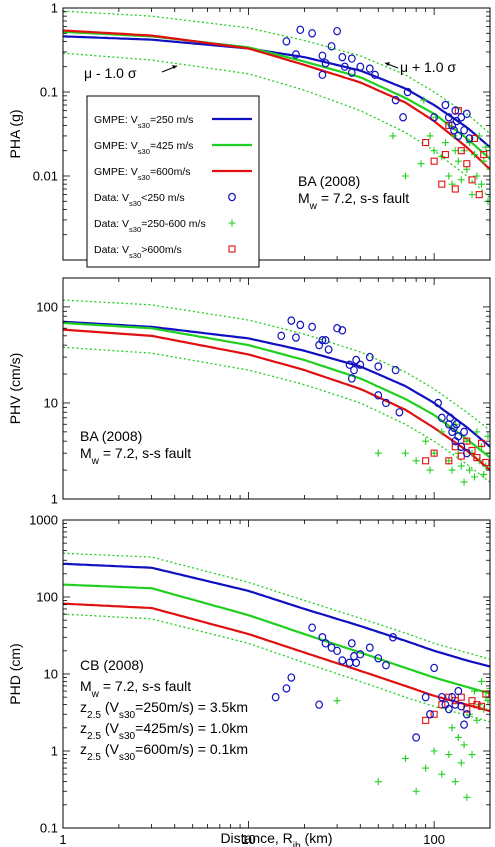  What do you see at coordinates (83, 749) in the screenshot?
I see `text-span: z` at bounding box center [83, 749].